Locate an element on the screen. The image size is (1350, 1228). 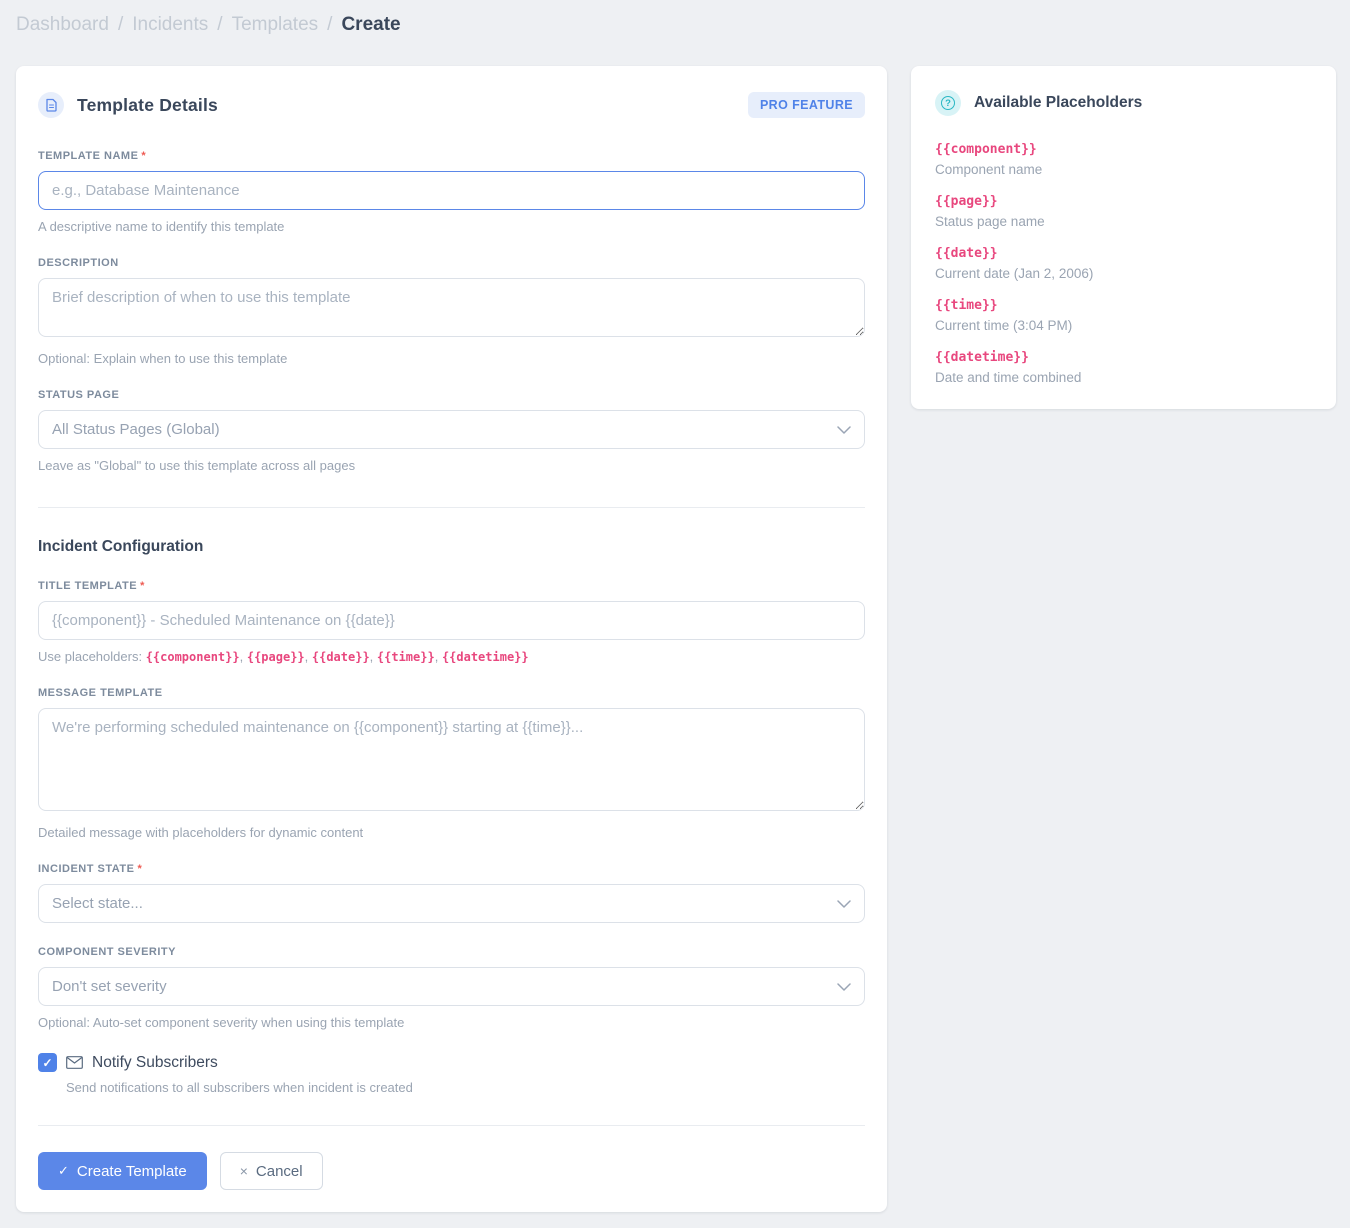
message-template-textarea is located at coordinates (451, 759).